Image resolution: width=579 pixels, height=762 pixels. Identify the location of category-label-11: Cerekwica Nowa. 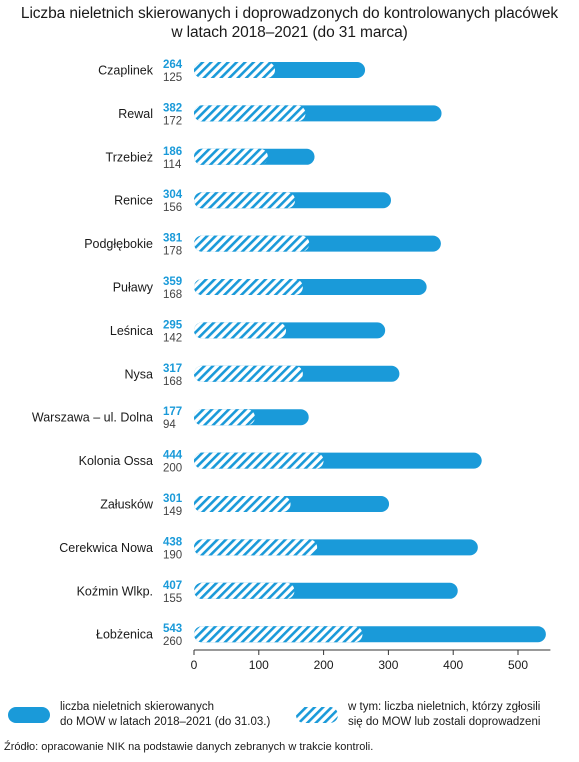
(106, 548).